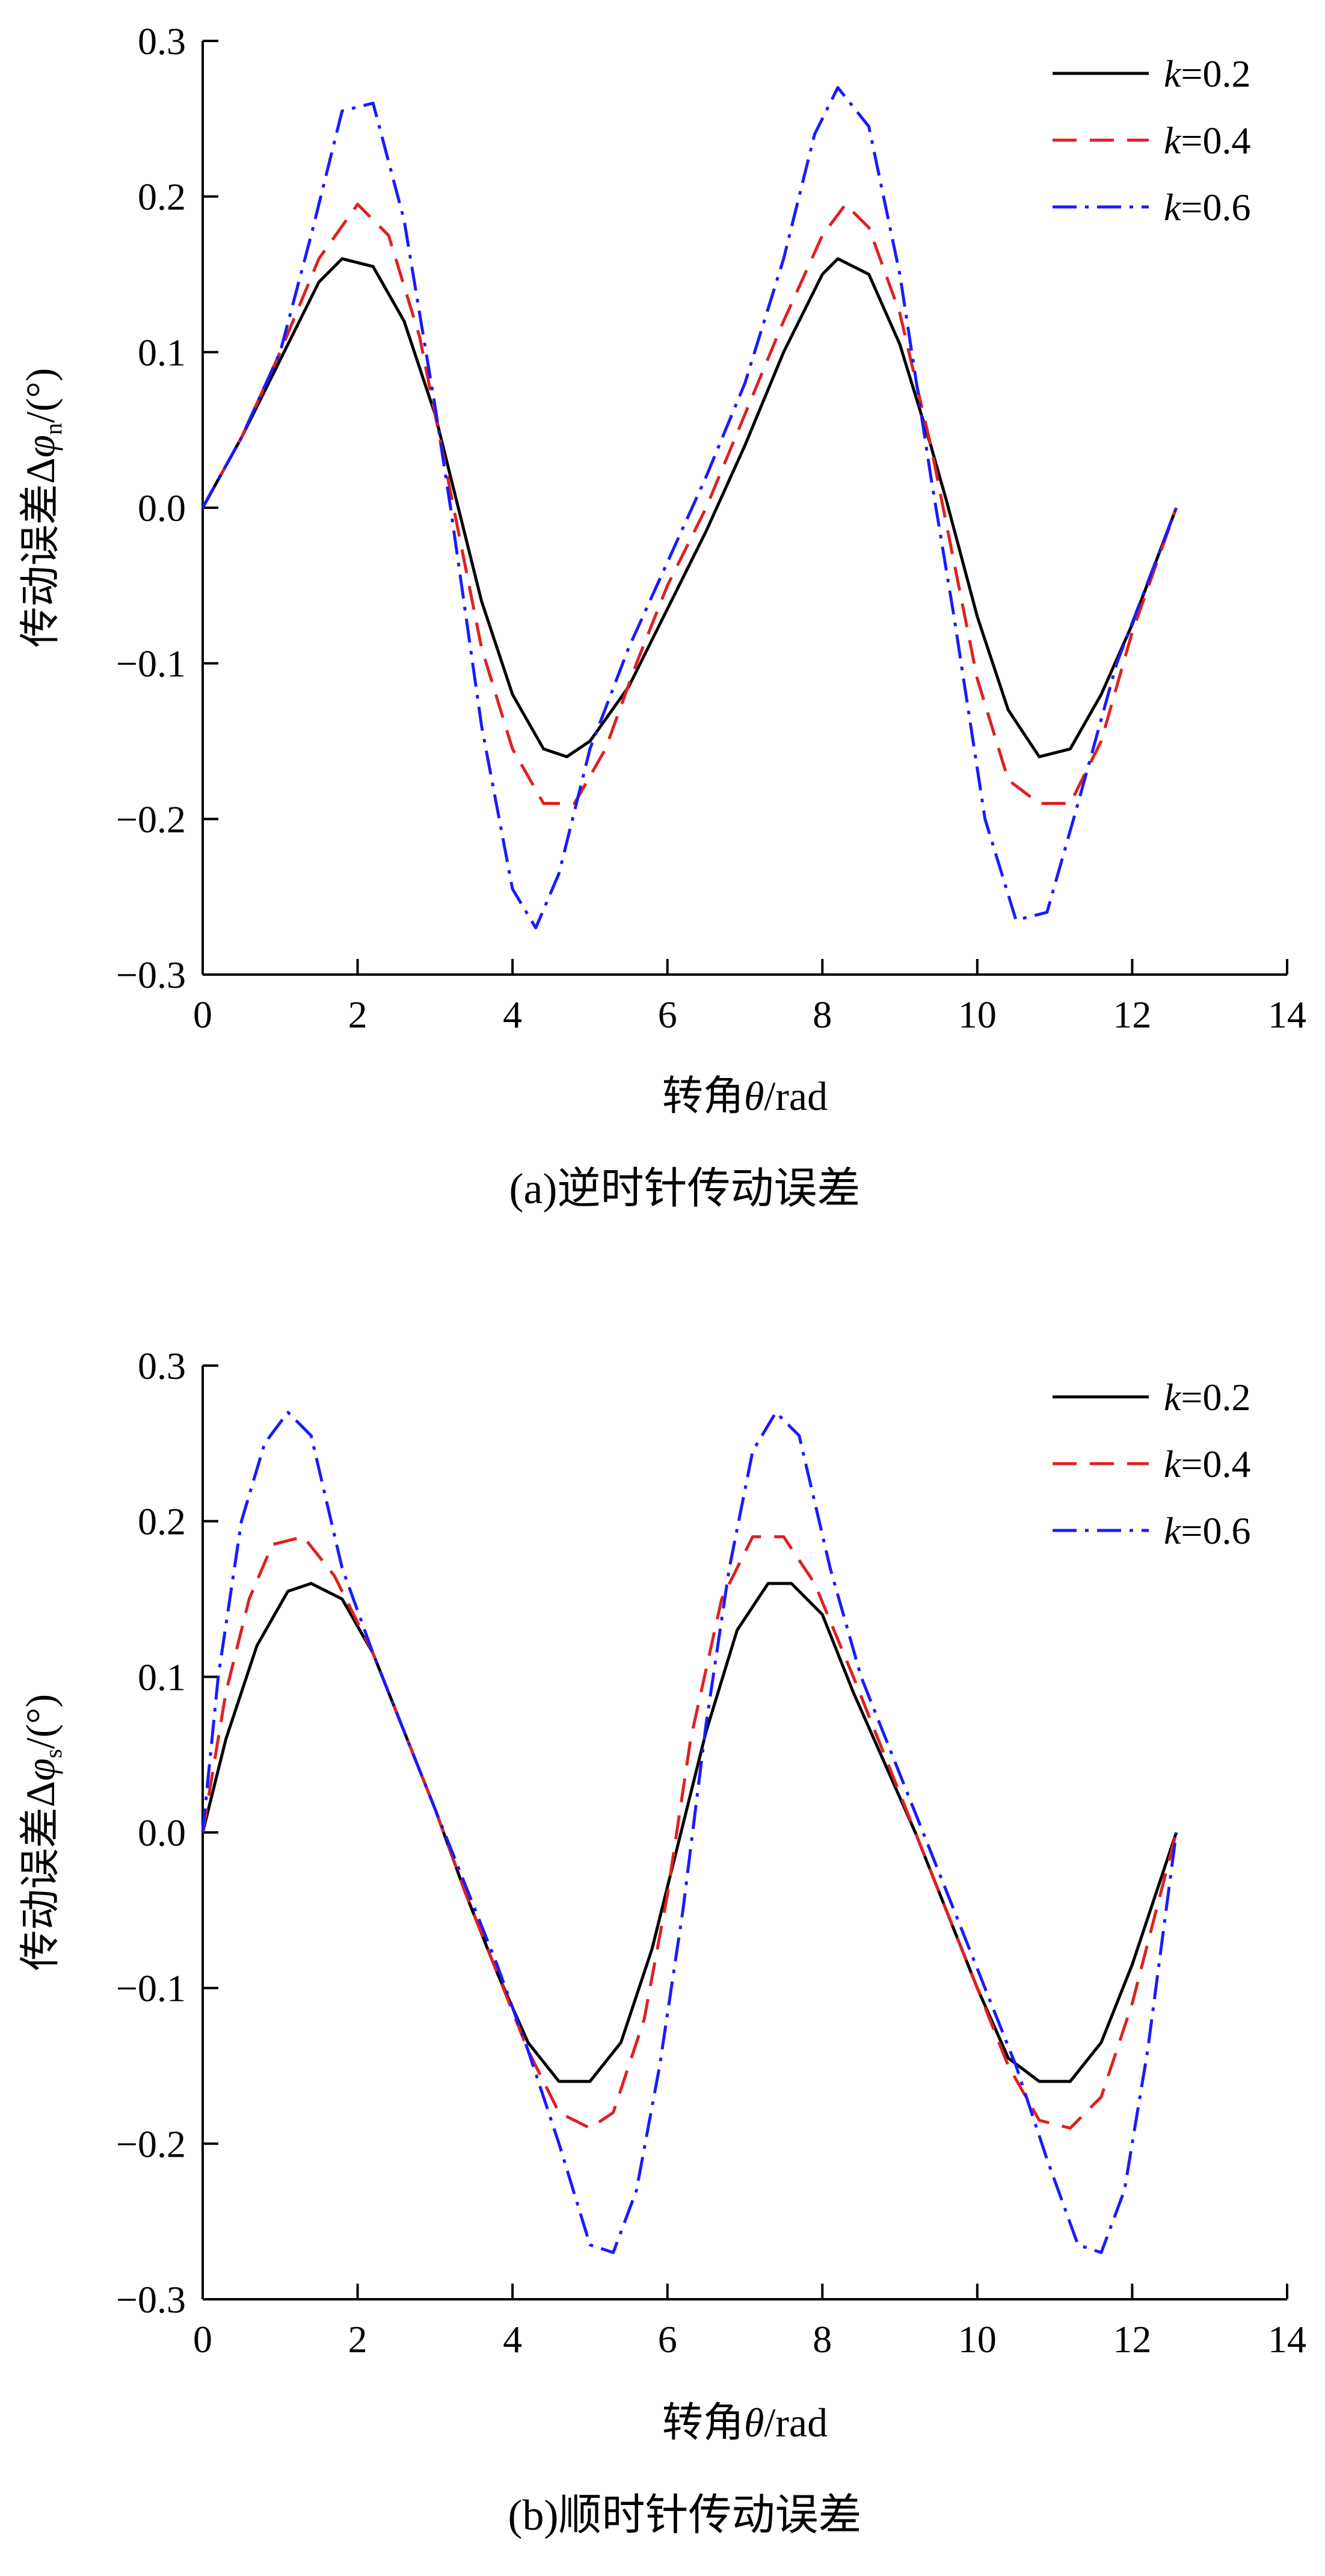 The image size is (1325, 2576). Describe the element at coordinates (53, 1753) in the screenshot. I see `y-axis-label-subscript: s` at that location.